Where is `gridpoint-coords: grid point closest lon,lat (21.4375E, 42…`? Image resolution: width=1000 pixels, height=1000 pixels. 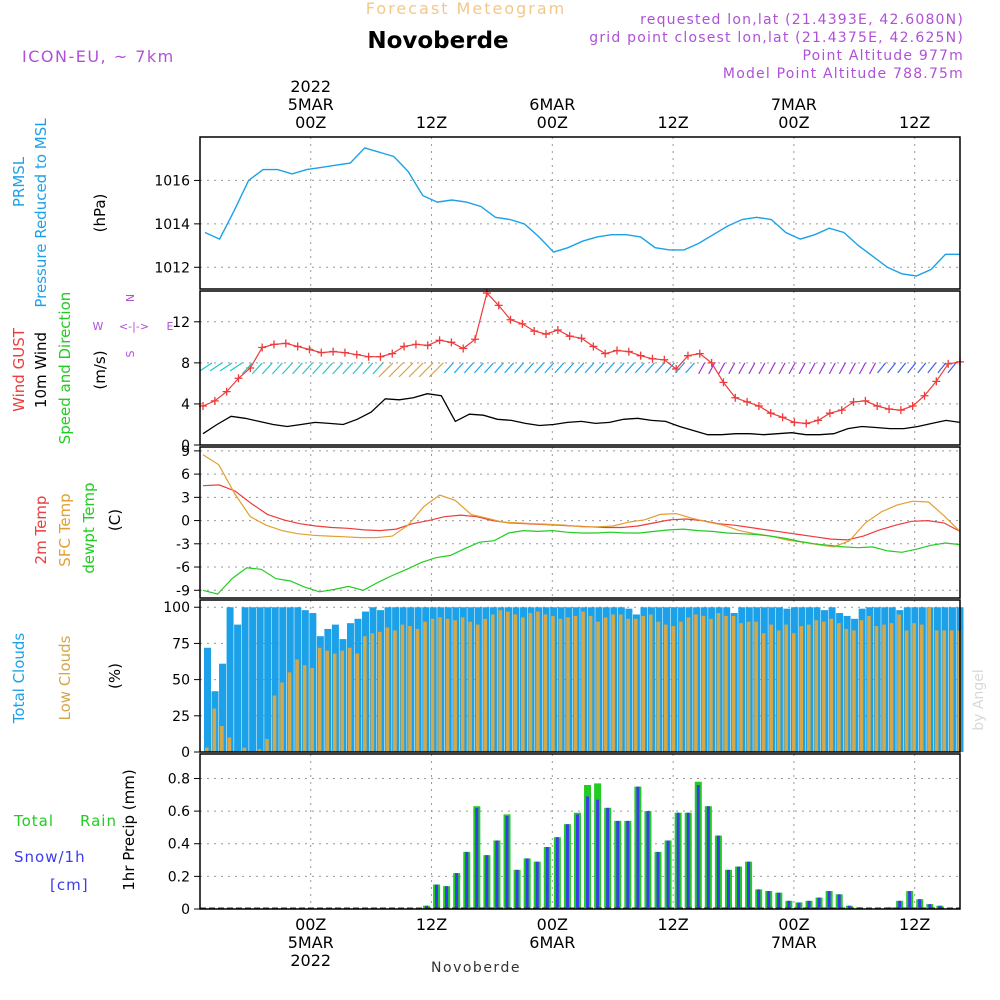 gridpoint-coords: grid point closest lon,lat (21.4375E, 42… is located at coordinates (776, 38).